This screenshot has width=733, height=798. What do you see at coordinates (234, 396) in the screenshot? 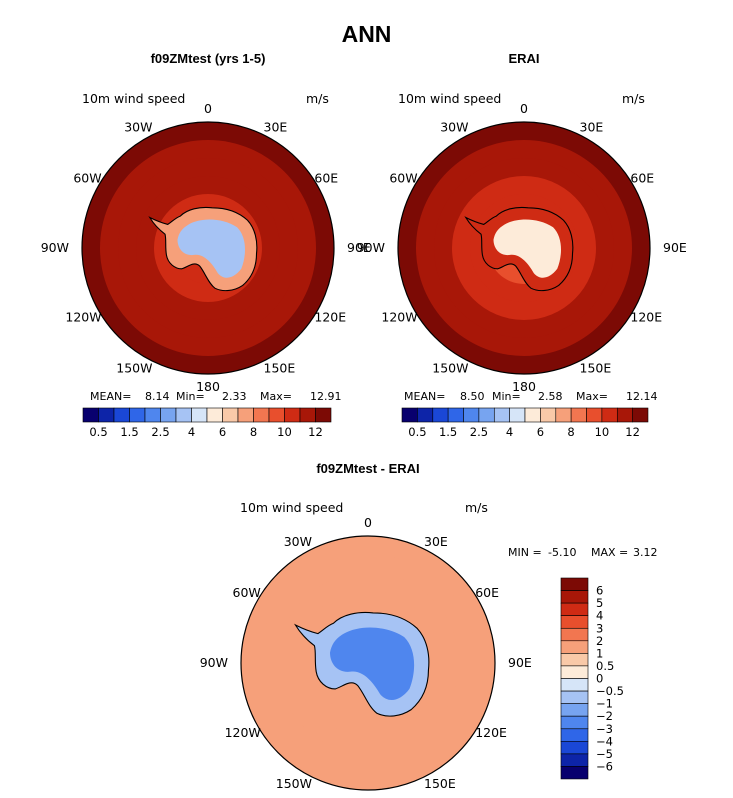
I see `stat-min: 2.33` at bounding box center [234, 396].